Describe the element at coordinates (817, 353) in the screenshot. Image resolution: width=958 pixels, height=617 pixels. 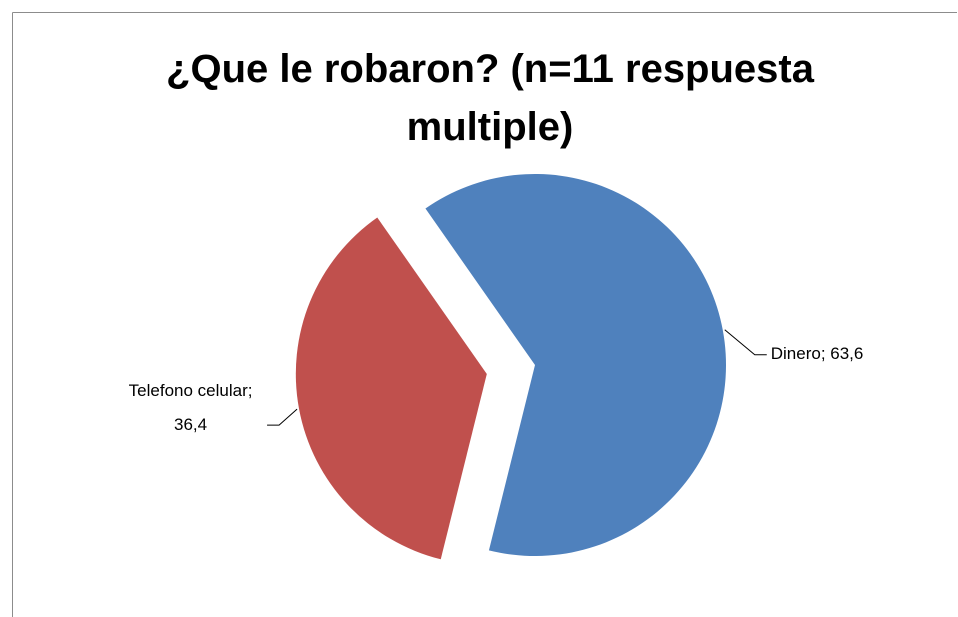
I see `data-label: Dinero; 63,6` at that location.